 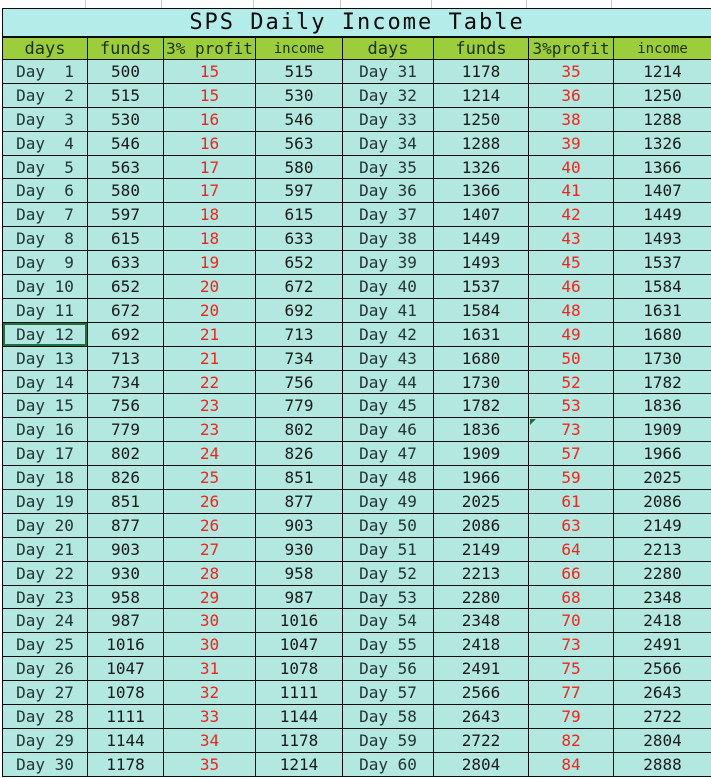 I want to click on income-cell: 779, so click(x=299, y=406).